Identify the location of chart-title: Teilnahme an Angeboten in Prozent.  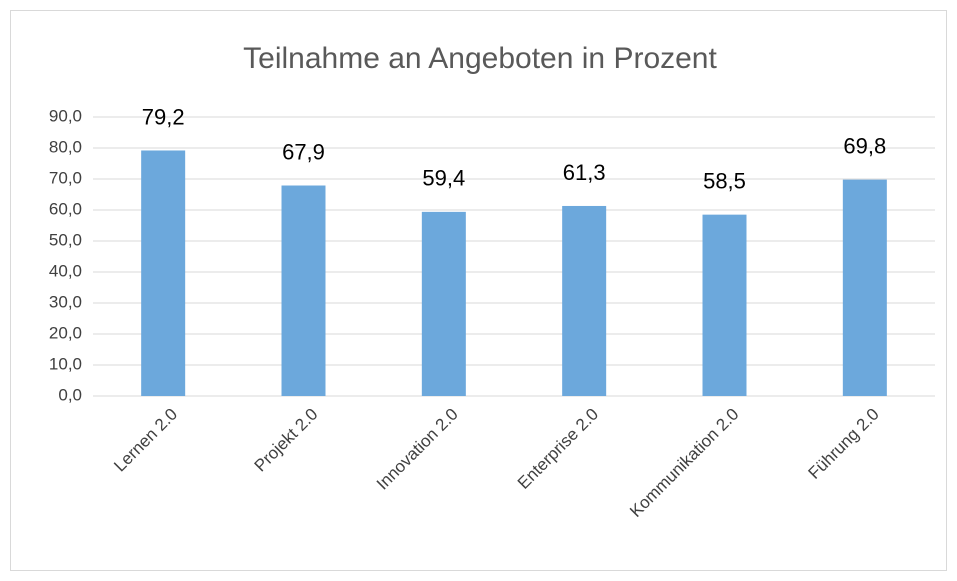
(480, 58).